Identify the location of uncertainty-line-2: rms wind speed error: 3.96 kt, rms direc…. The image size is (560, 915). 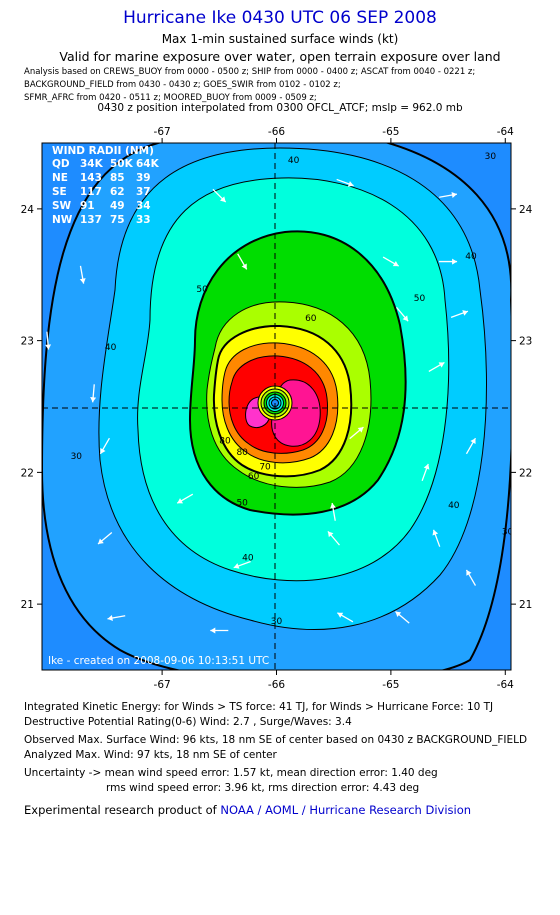
(263, 788).